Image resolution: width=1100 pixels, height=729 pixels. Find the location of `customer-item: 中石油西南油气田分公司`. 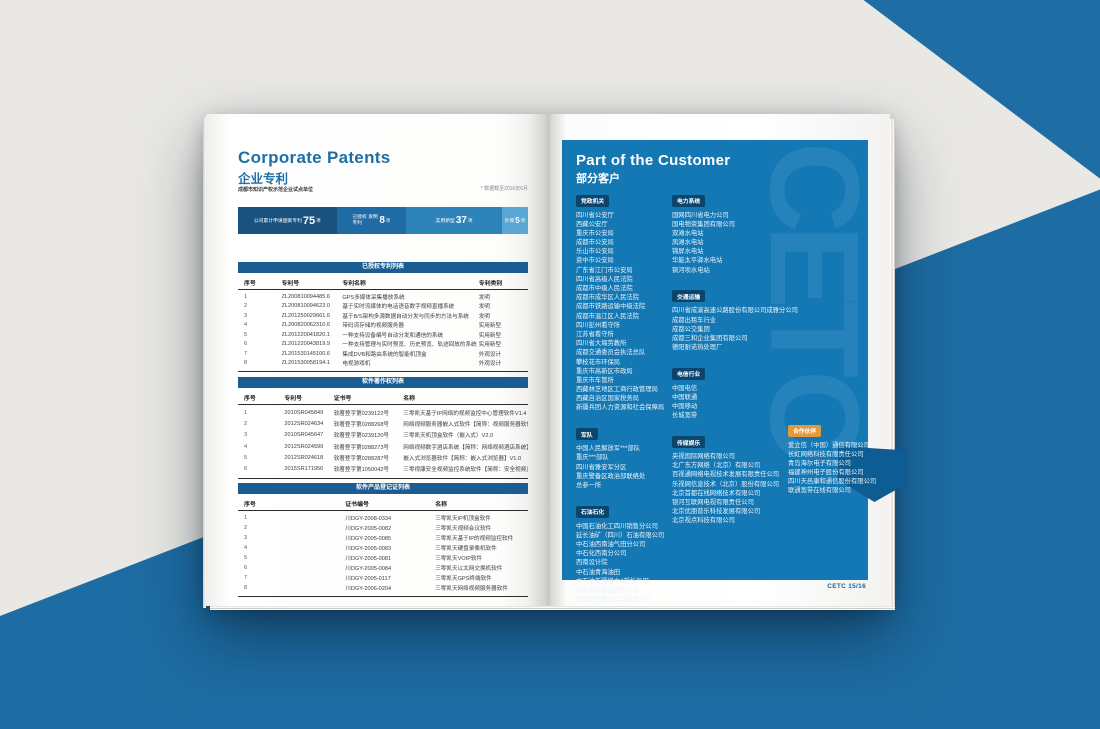

customer-item: 中石油西南油气田分公司 is located at coordinates (611, 544).